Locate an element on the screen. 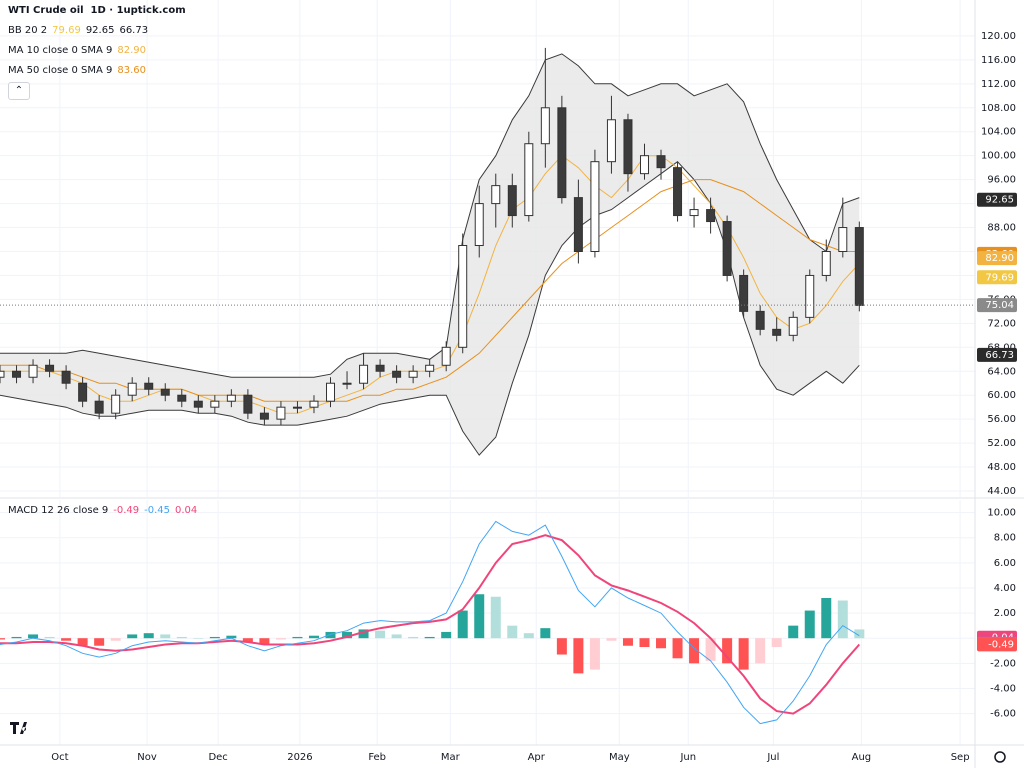 The width and height of the screenshot is (1024, 768). price-badge-label: -0.49 is located at coordinates (1001, 644).